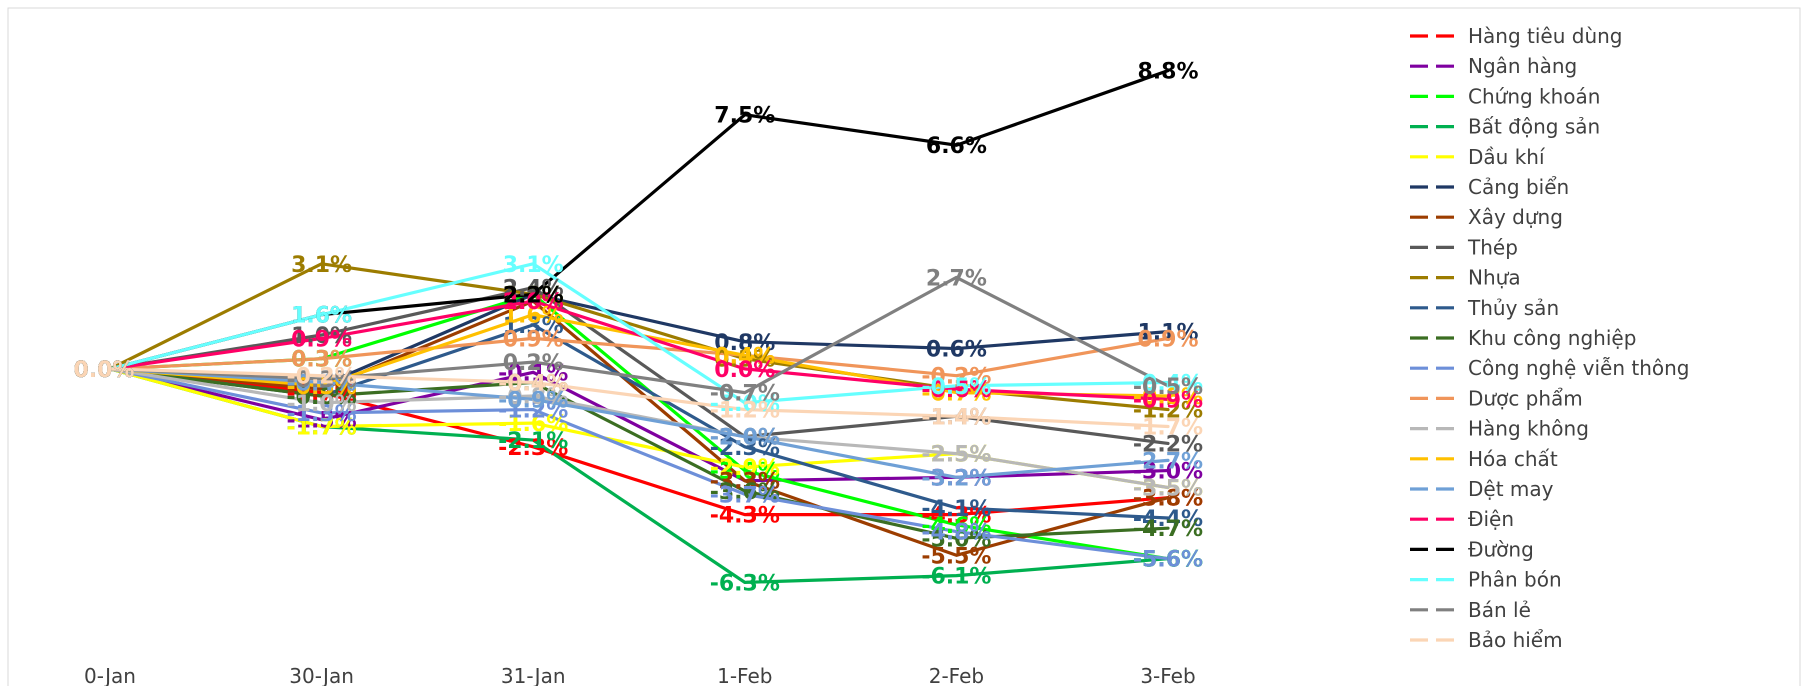 The height and width of the screenshot is (686, 1808). Describe the element at coordinates (1513, 459) in the screenshot. I see `legend-label-14: Hóa chất` at that location.